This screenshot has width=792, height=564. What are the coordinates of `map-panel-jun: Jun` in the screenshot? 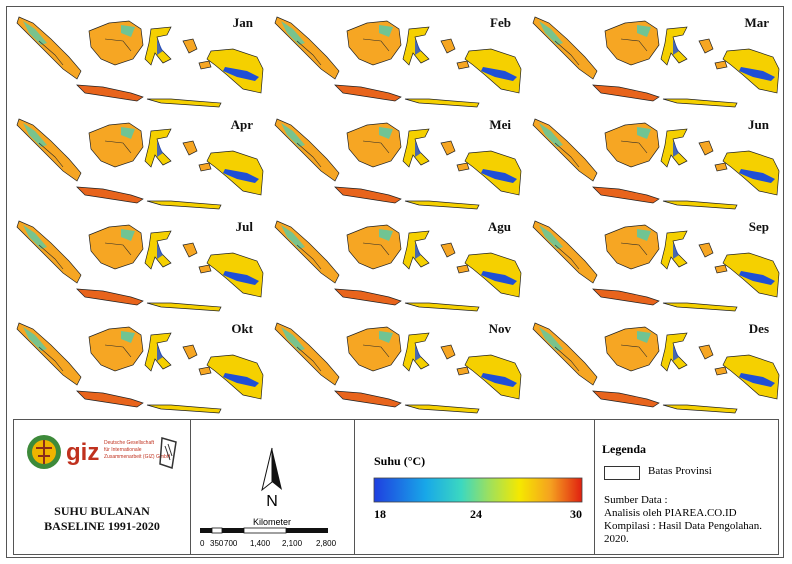 It's located at (655, 161).